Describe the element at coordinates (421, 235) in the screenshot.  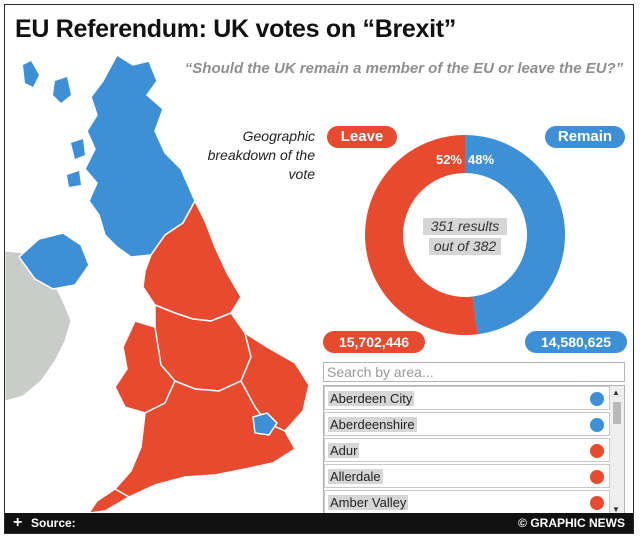
I see `donut-slice-leave` at that location.